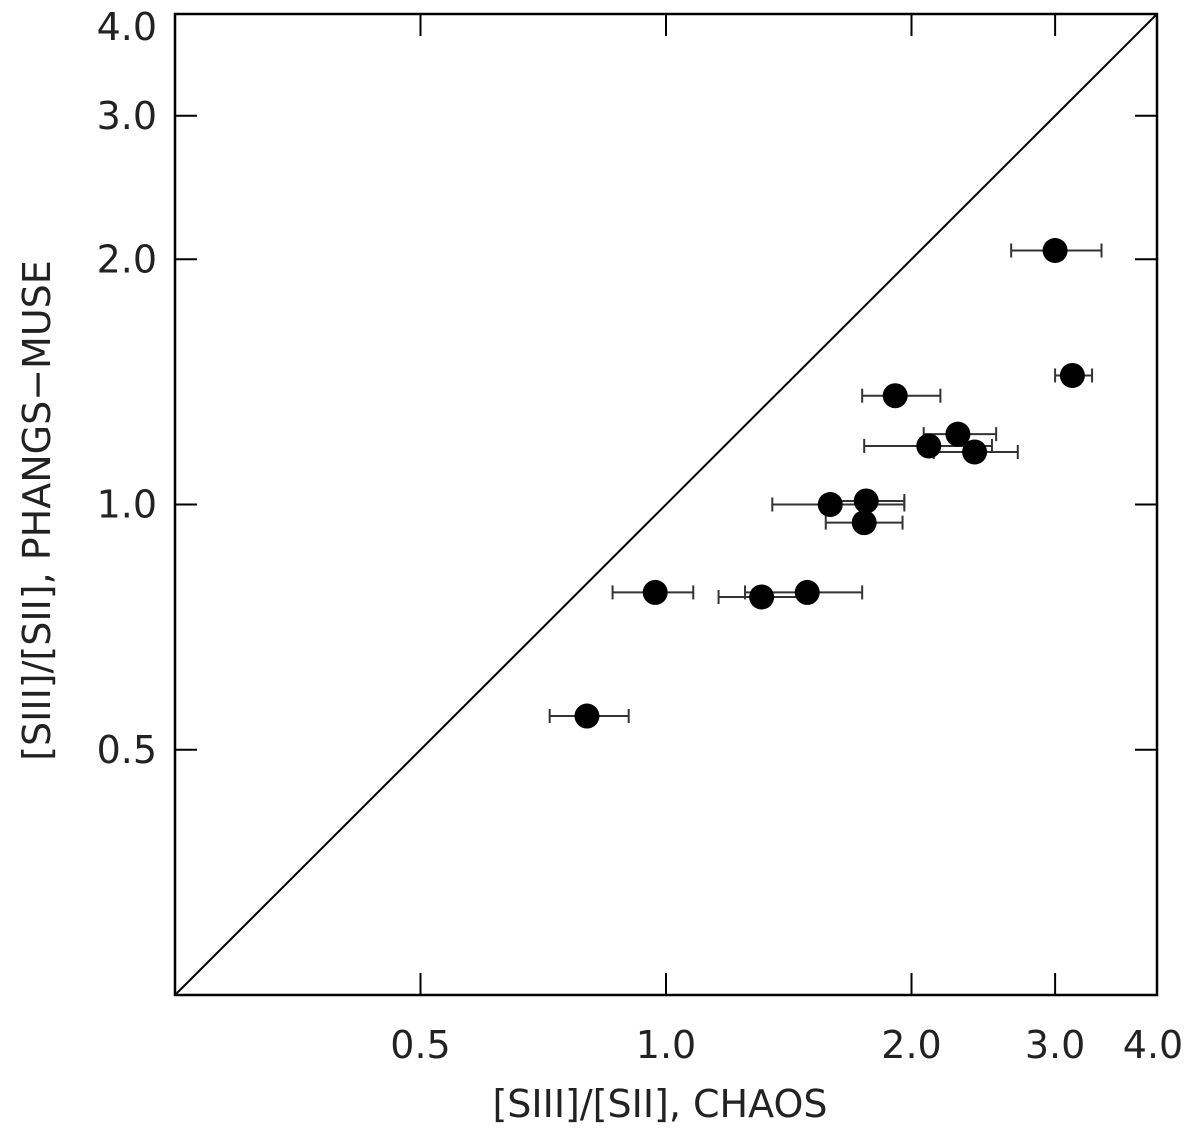  What do you see at coordinates (1055, 1045) in the screenshot?
I see `x-tick-label: 3.0` at bounding box center [1055, 1045].